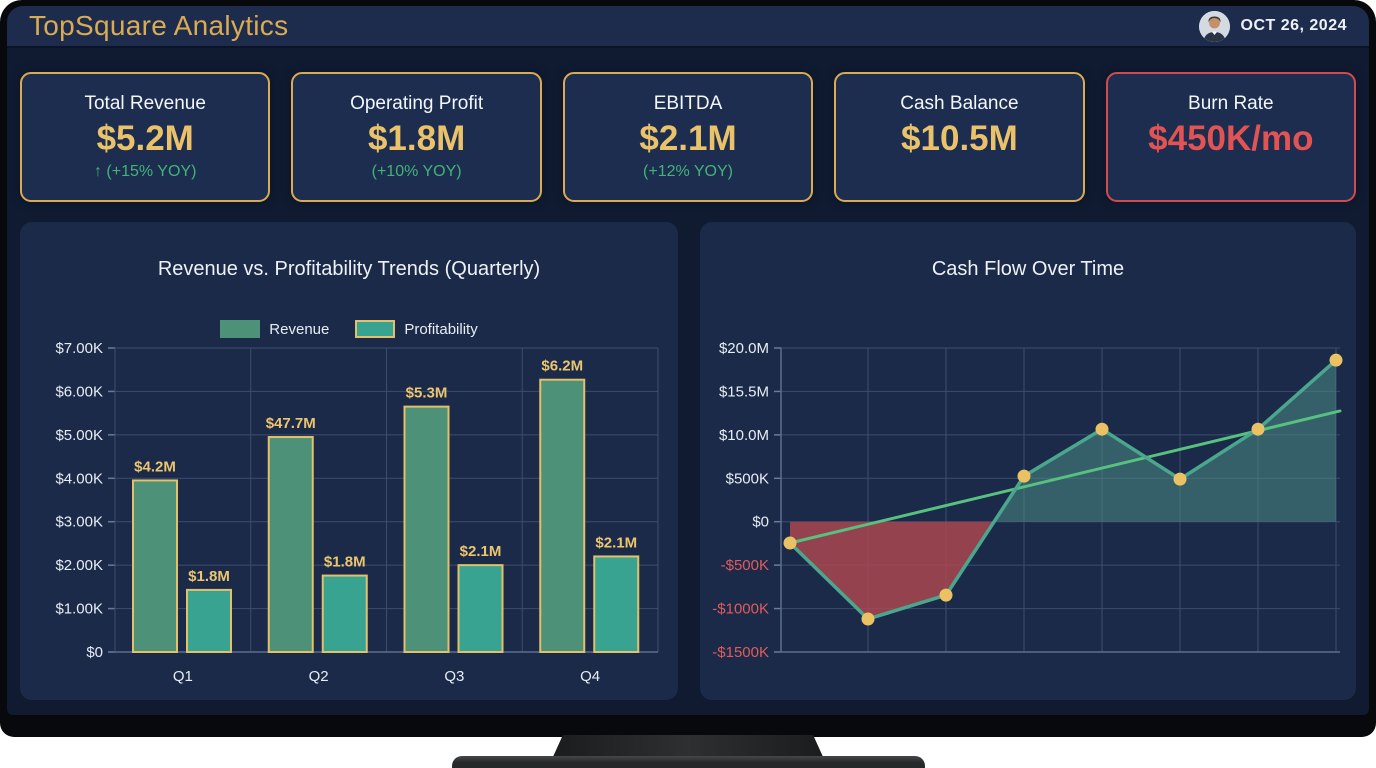 This screenshot has height=768, width=1376. What do you see at coordinates (959, 103) in the screenshot?
I see `kpi-label: Cash Balance` at bounding box center [959, 103].